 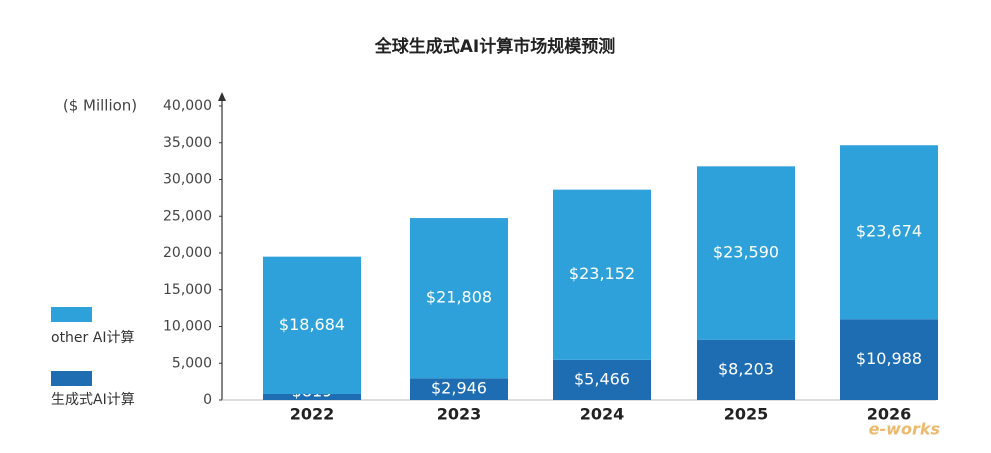 I want to click on x-tick-label: 2025, so click(x=746, y=414).